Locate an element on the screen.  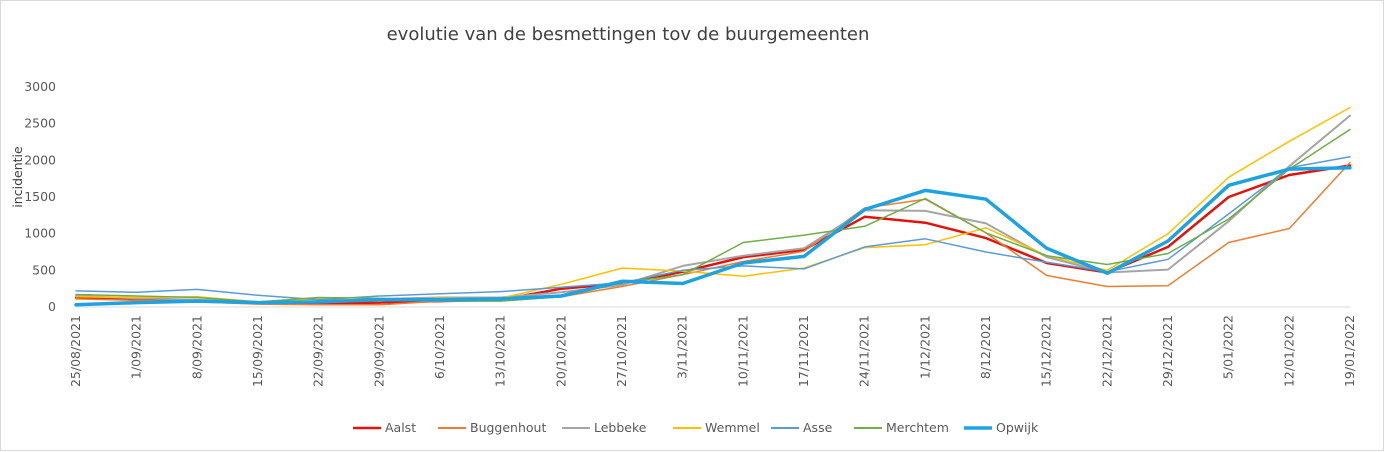
legend-label: Asse is located at coordinates (818, 427).